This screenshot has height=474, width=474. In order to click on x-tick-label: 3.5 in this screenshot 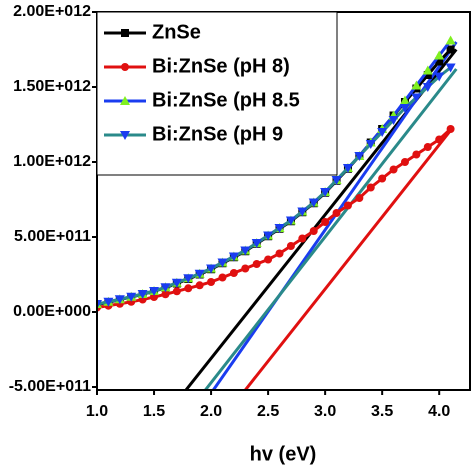, I will do `click(382, 411)`.